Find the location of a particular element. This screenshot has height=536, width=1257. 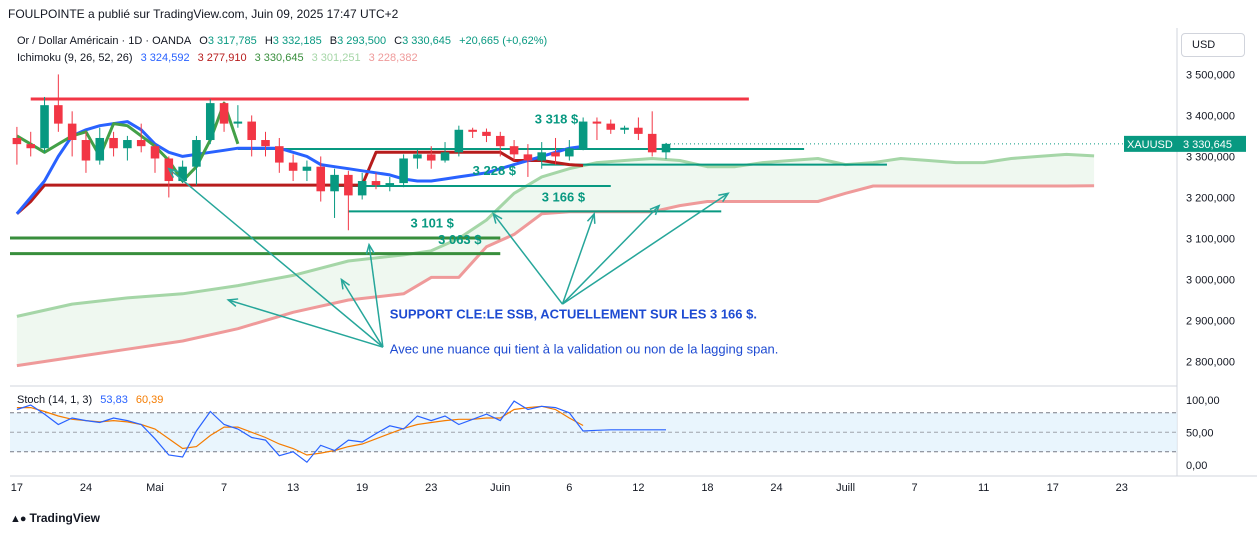

kijun-line is located at coordinates (299, 182).